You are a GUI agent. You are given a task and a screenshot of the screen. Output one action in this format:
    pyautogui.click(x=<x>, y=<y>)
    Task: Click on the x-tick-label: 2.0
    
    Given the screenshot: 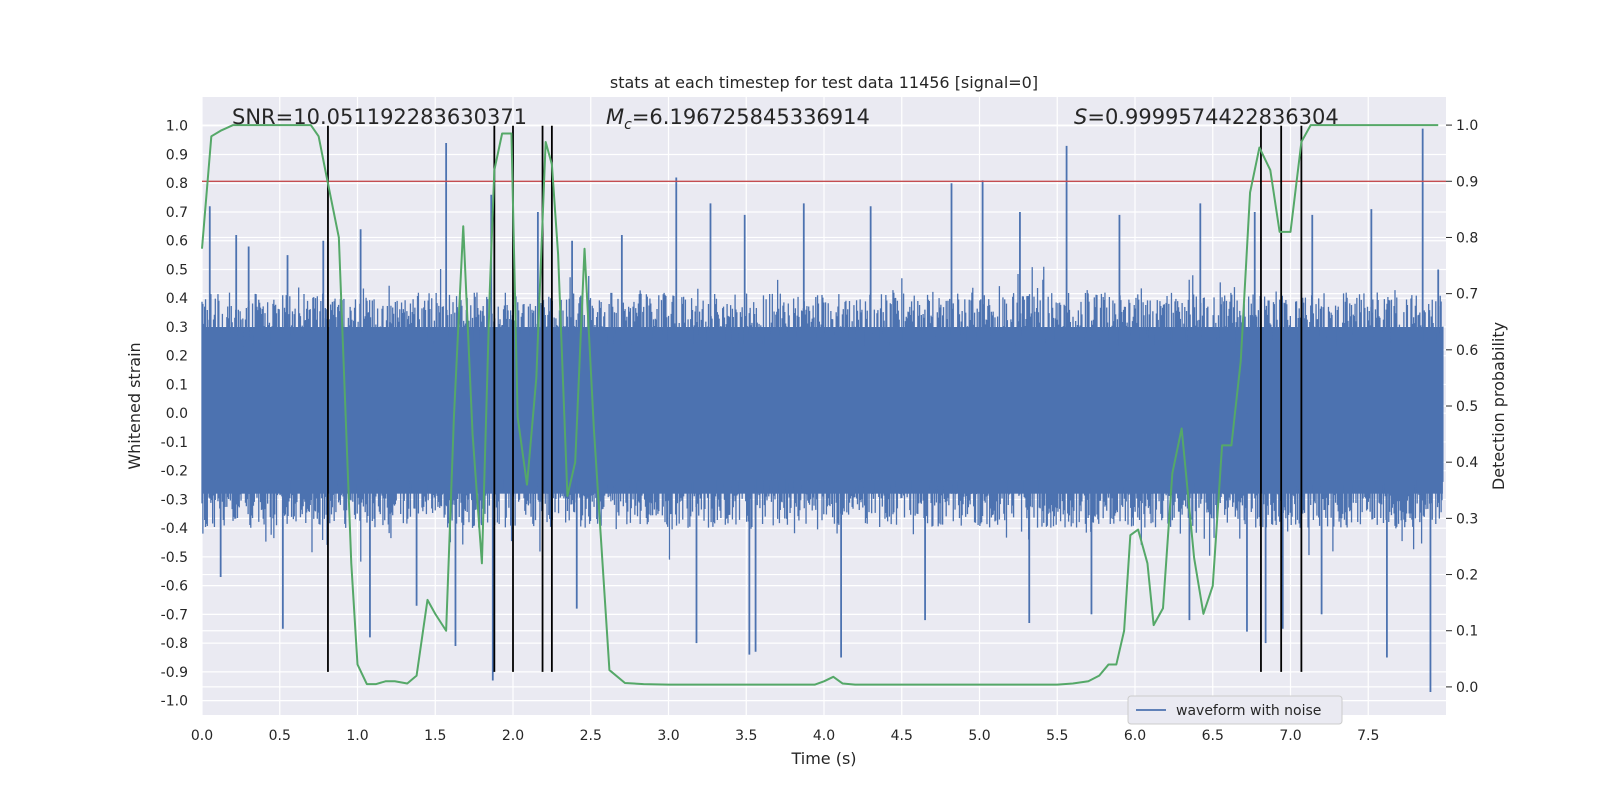 What is the action you would take?
    pyautogui.click(x=513, y=736)
    